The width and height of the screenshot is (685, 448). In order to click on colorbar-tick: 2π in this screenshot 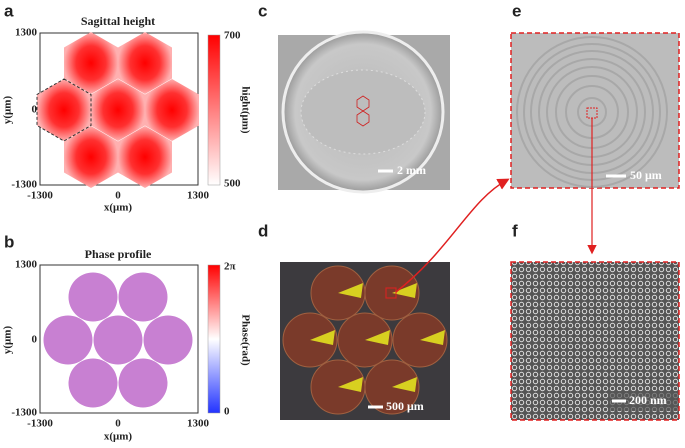, I will do `click(230, 267)`.